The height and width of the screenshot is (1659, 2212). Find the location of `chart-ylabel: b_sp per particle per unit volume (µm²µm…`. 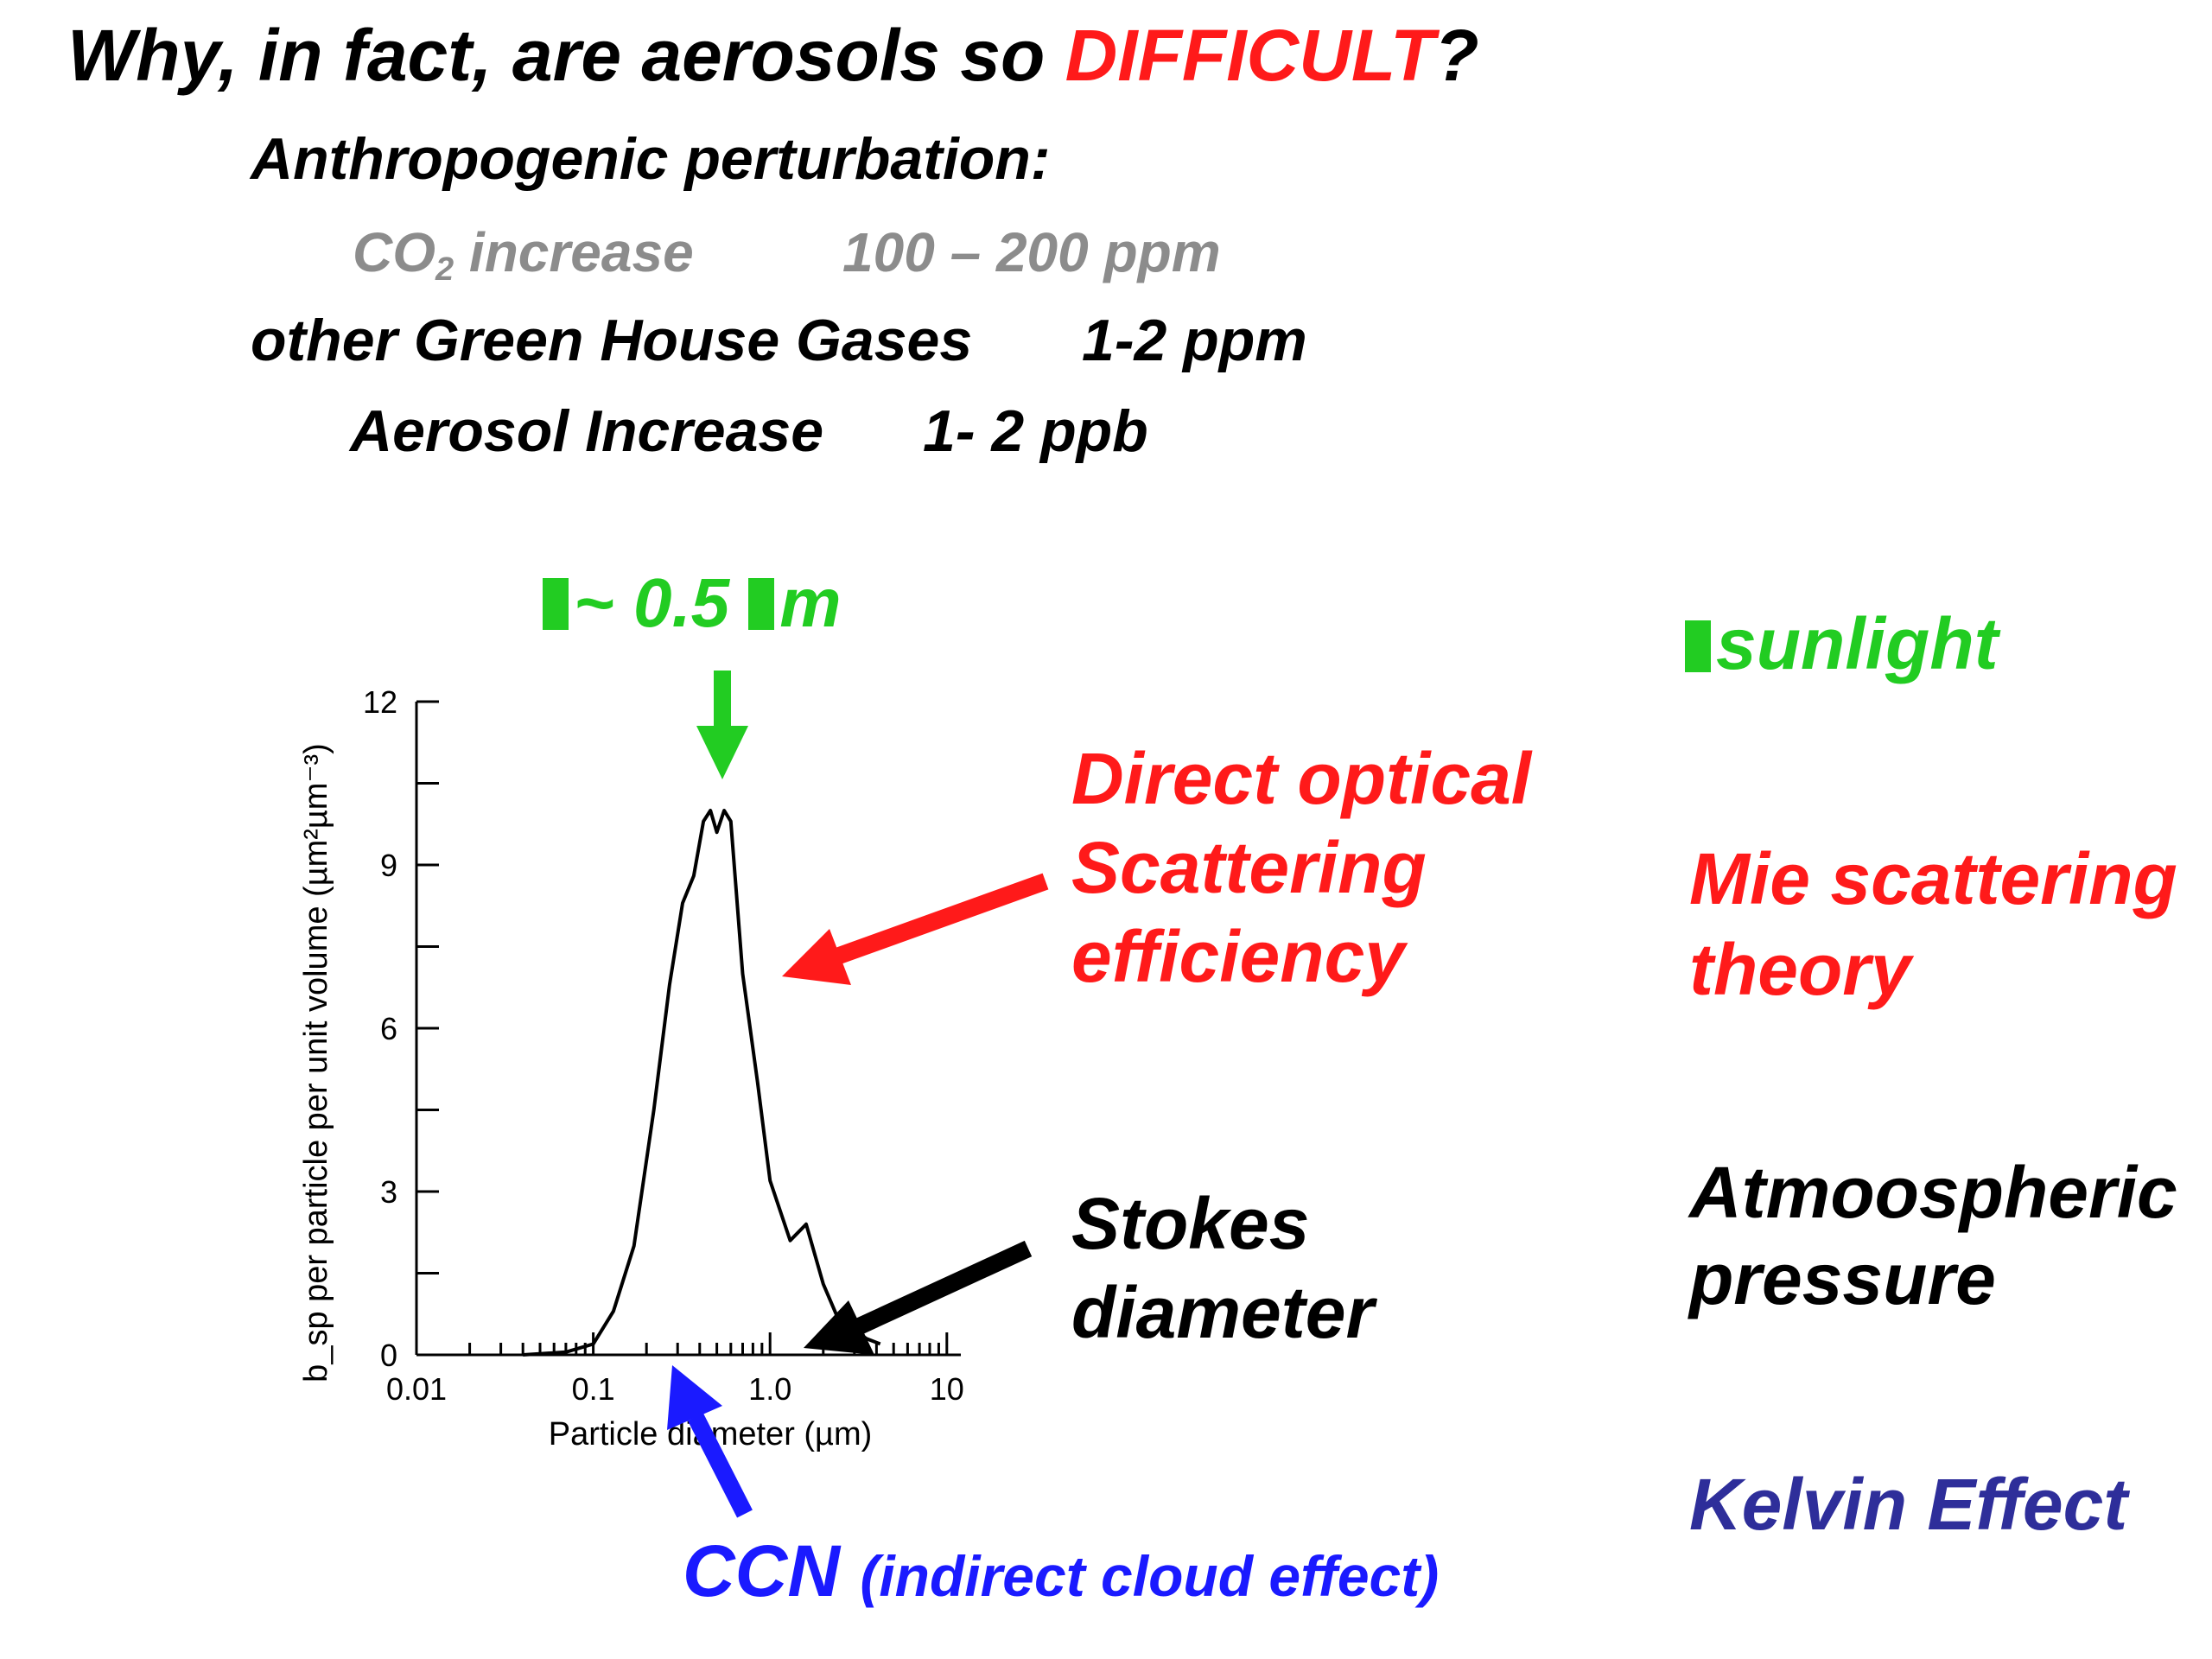

chart-ylabel: b_sp per particle per unit volume (µm²µm… is located at coordinates (316, 1062).